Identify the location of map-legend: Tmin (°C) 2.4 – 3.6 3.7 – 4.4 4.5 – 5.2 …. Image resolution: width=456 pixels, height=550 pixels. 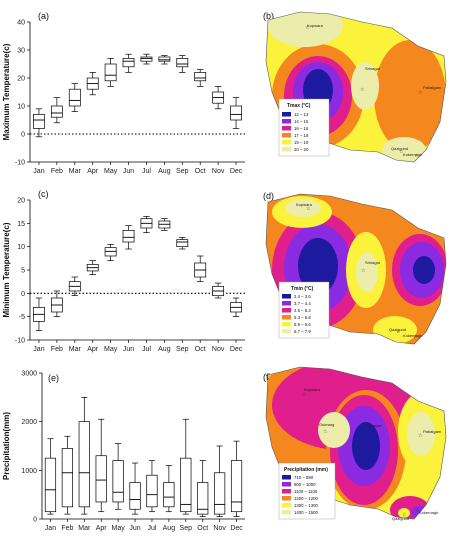
(304, 310).